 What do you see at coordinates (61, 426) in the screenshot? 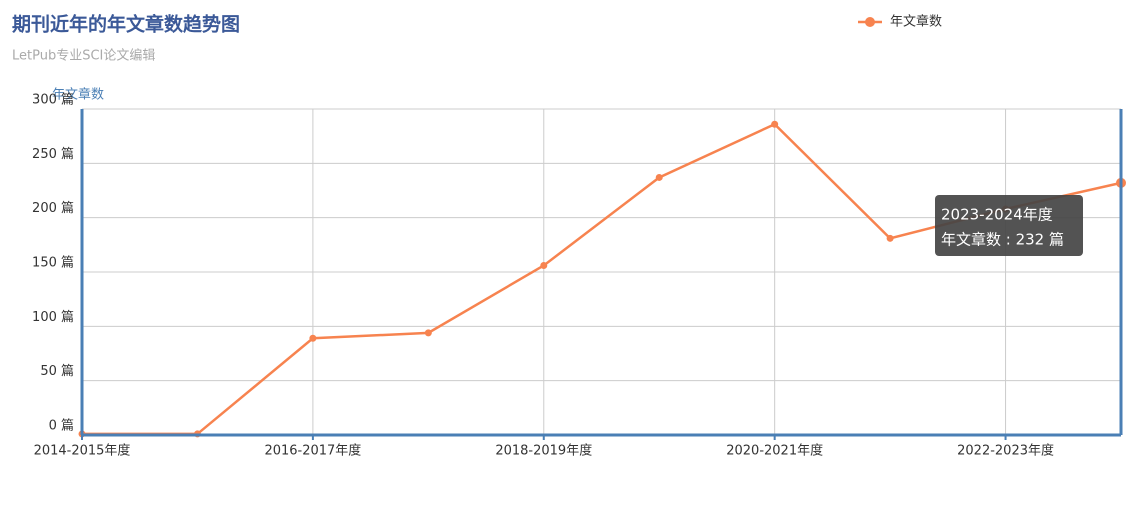
I see `y-tick-label: 0 篇` at bounding box center [61, 426].